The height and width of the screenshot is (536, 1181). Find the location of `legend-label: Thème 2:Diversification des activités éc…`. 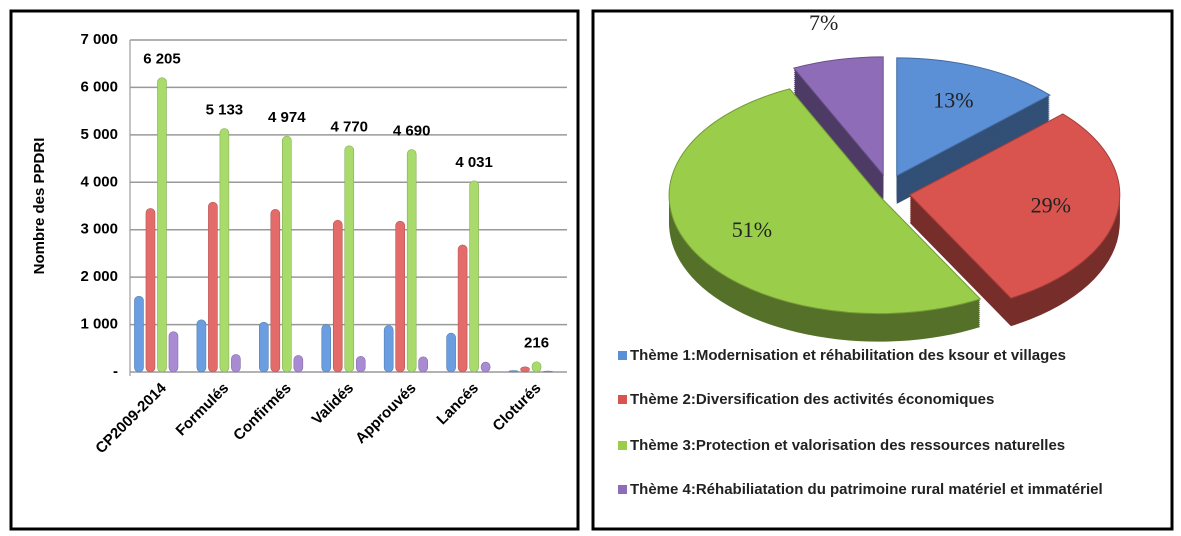

legend-label: Thème 2:Diversification des activités éc… is located at coordinates (812, 399).